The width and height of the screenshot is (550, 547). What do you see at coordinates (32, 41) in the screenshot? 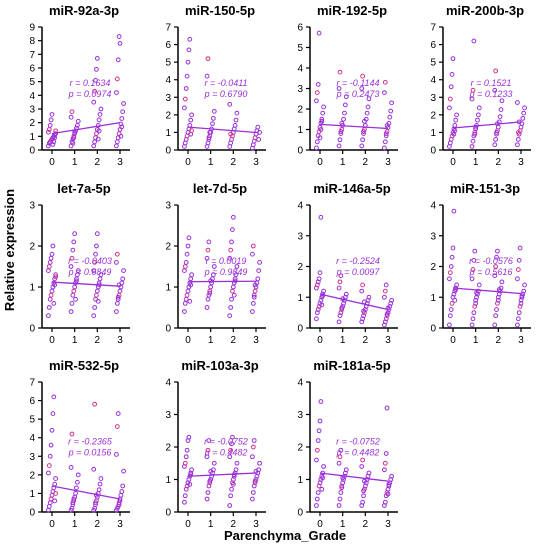
I see `y-tick-label: 8` at bounding box center [32, 41].